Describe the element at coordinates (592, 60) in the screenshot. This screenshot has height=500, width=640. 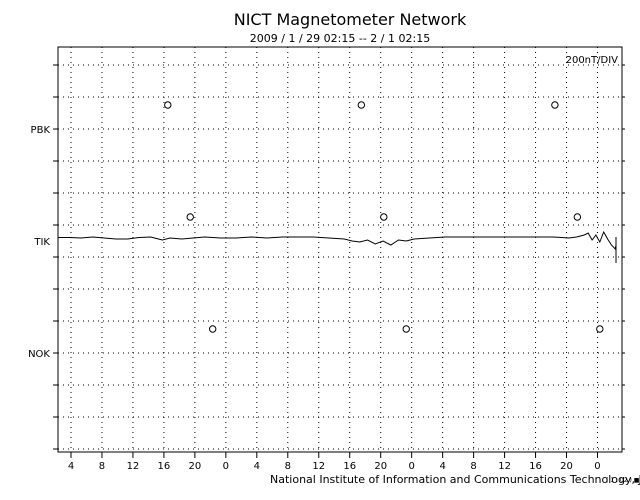
I see `scale-label: 200nT/DIV` at that location.